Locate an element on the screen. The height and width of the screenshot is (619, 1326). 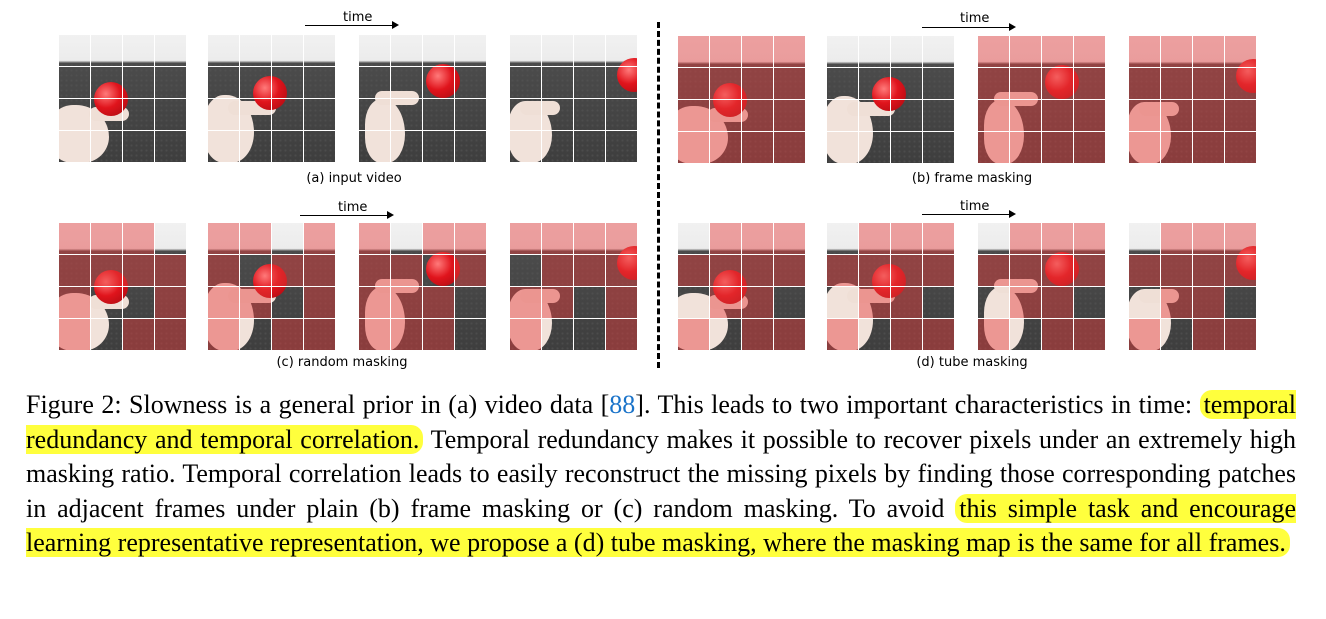
panel-sublabel: (d) tube masking is located at coordinates (972, 362).